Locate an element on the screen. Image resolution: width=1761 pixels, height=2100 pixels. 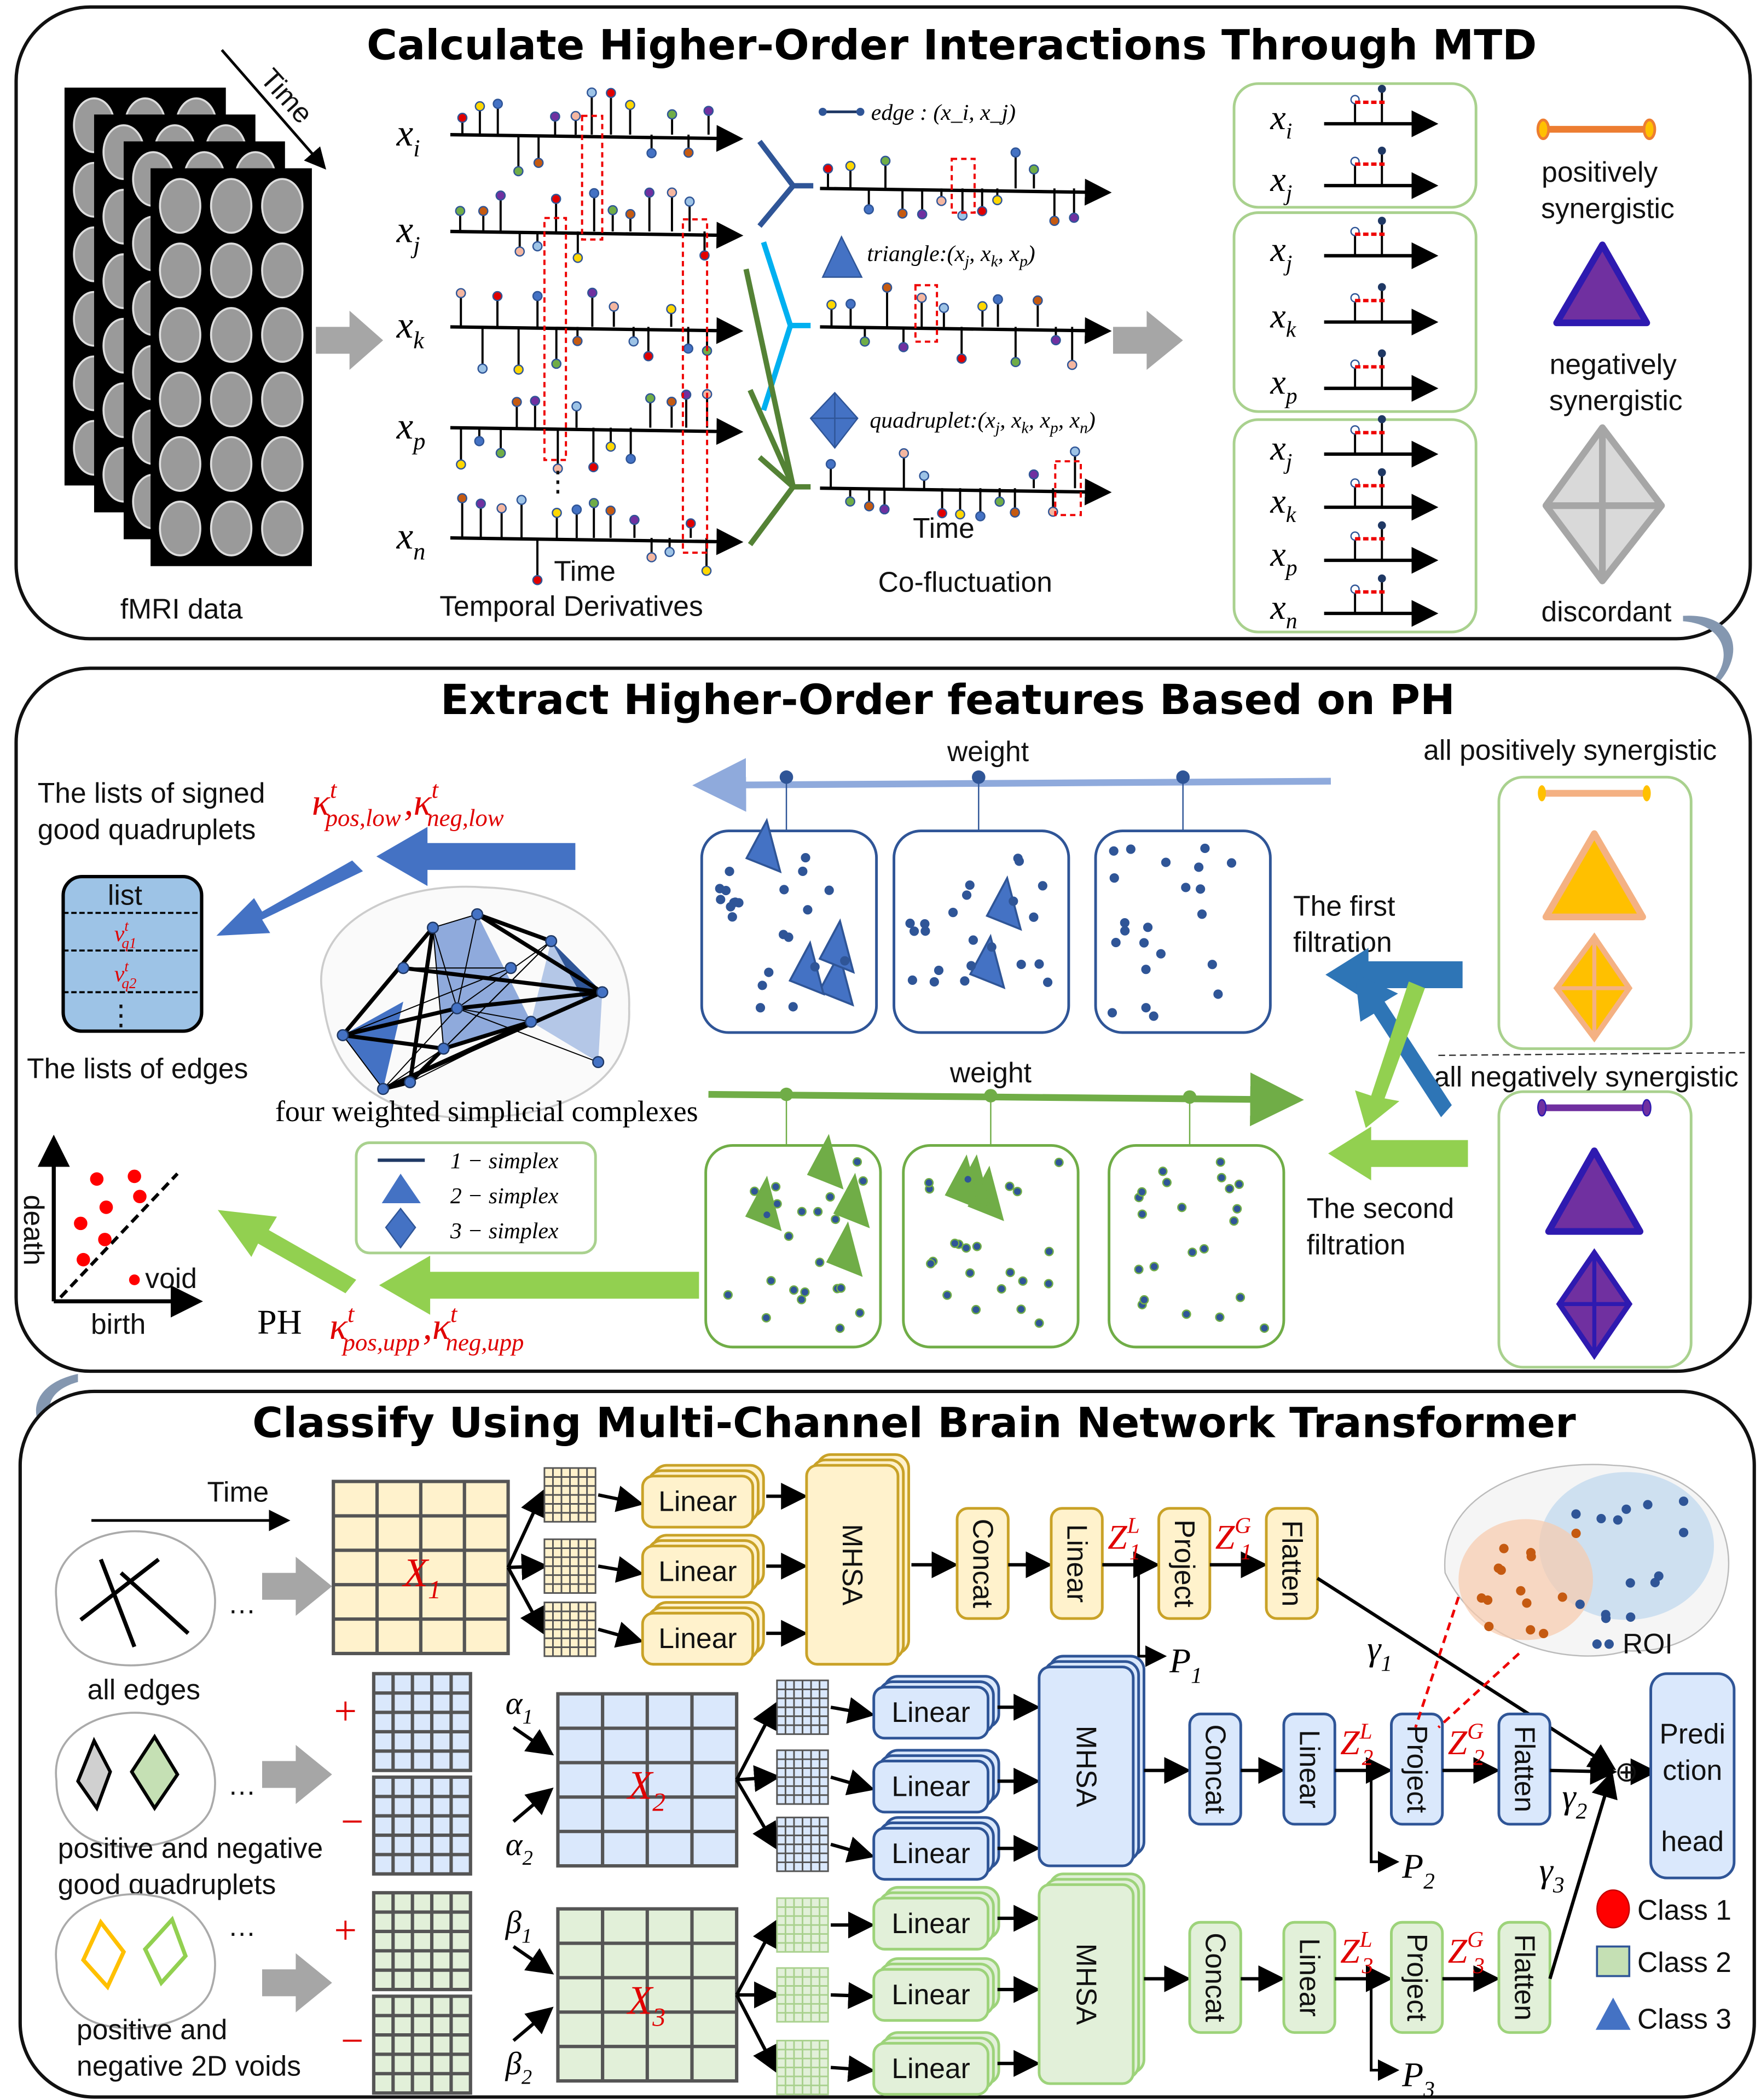
mhsa-block is located at coordinates (1087, 1766).